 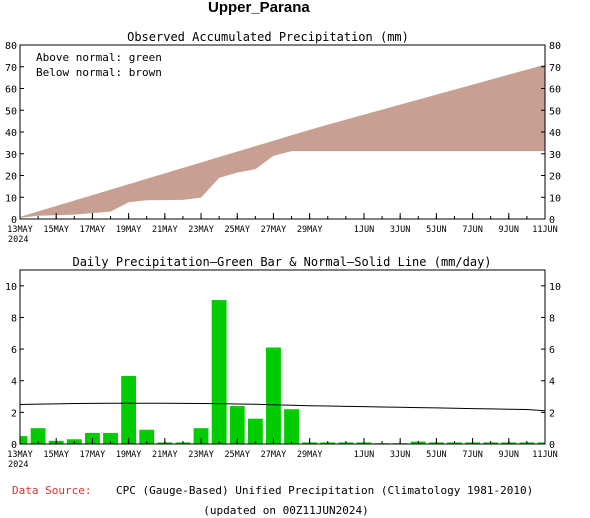 I want to click on bottom-ytick-label-left: 10, so click(x=11, y=287).